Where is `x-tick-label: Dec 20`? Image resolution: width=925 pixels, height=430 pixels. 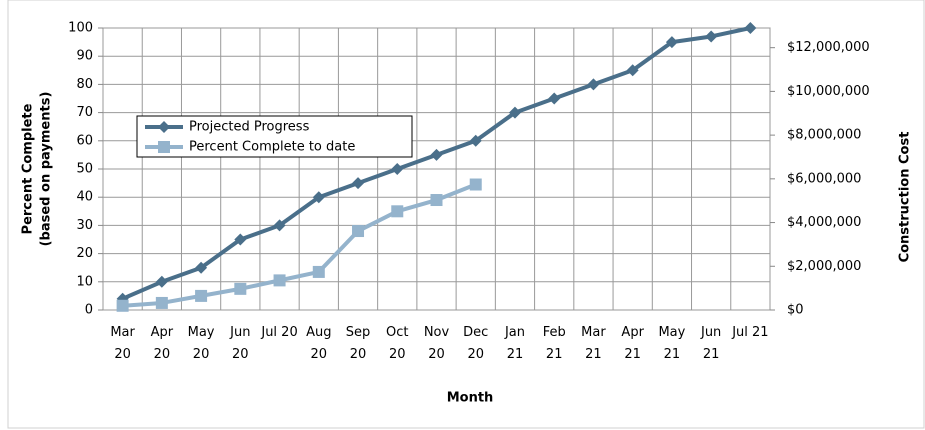
x-tick-label: Dec 20 is located at coordinates (476, 343).